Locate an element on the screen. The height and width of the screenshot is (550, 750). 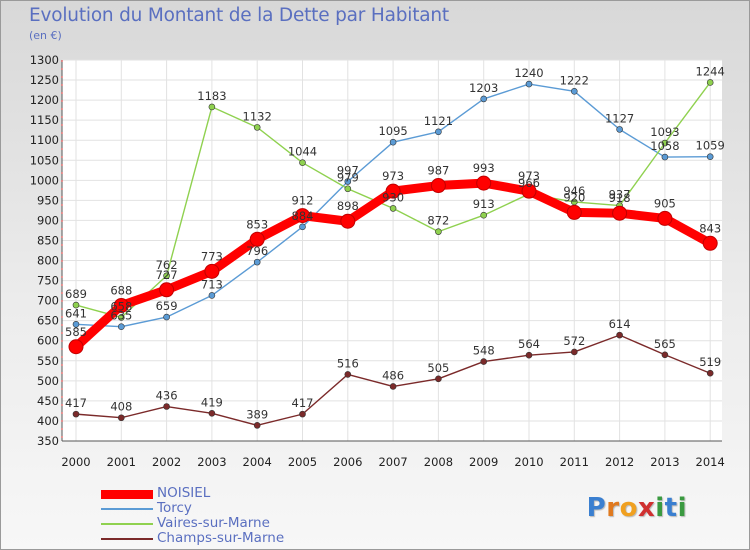
data-label-vaires-sur-marne: 658 is located at coordinates (121, 306).